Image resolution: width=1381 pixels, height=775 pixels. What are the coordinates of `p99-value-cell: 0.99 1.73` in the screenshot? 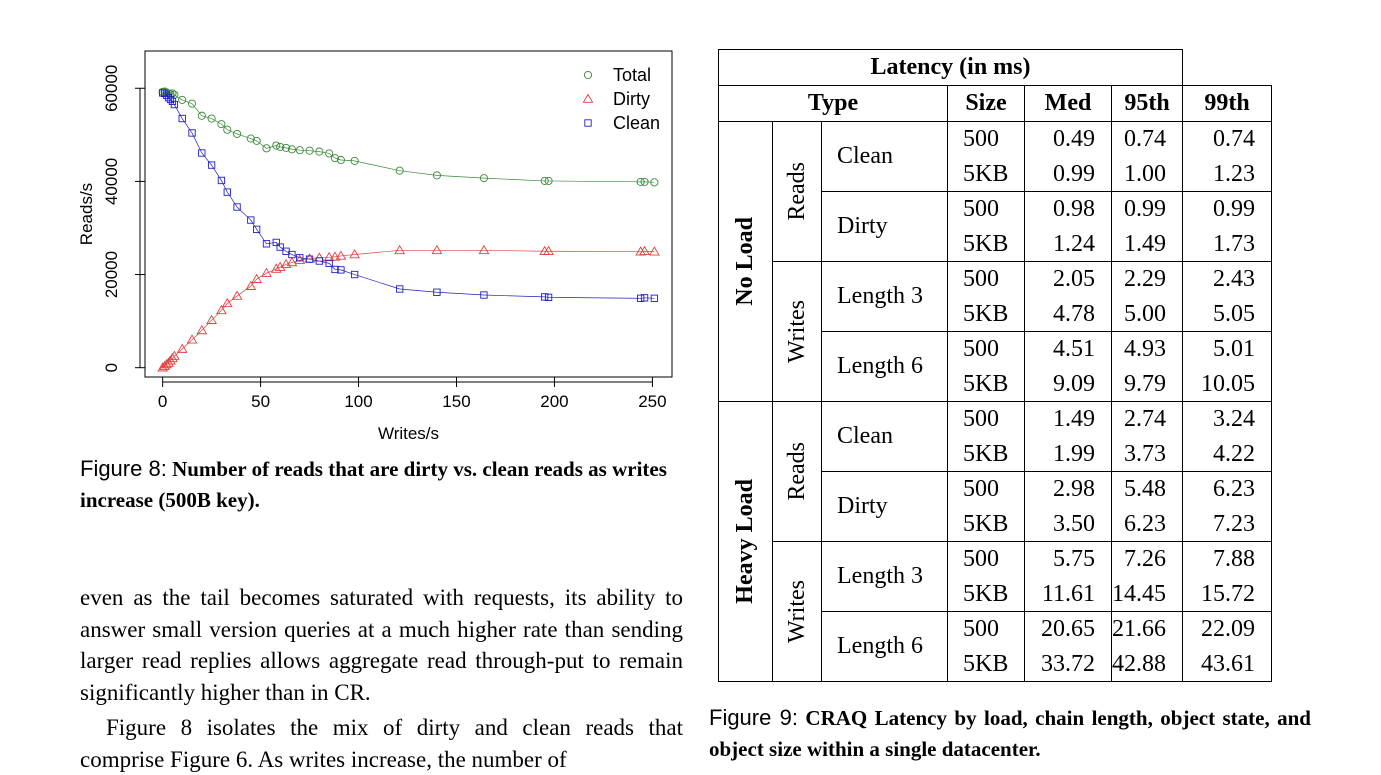 It's located at (1227, 226).